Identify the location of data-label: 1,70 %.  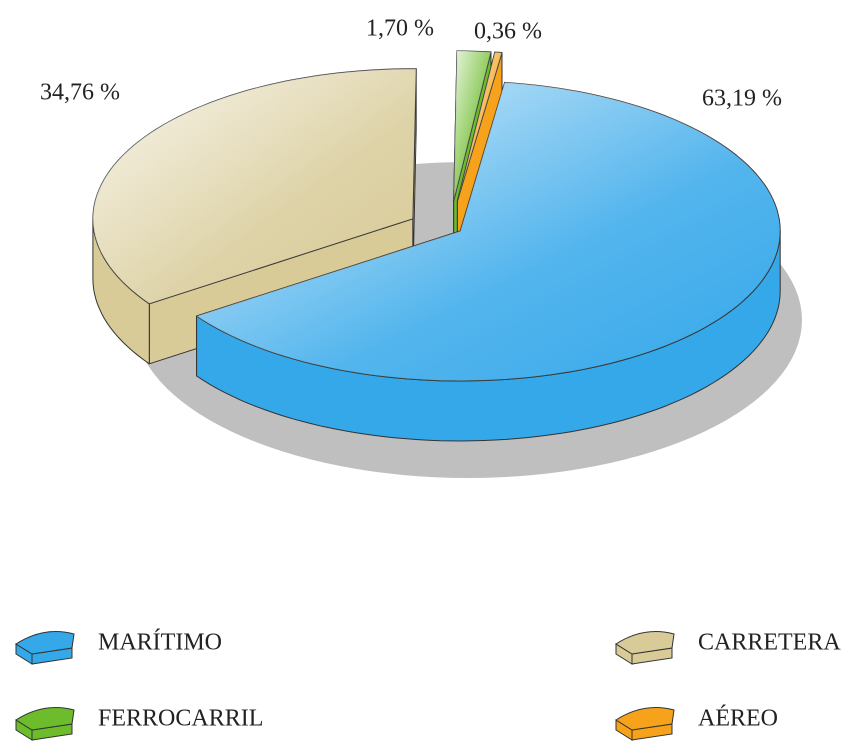
(400, 29).